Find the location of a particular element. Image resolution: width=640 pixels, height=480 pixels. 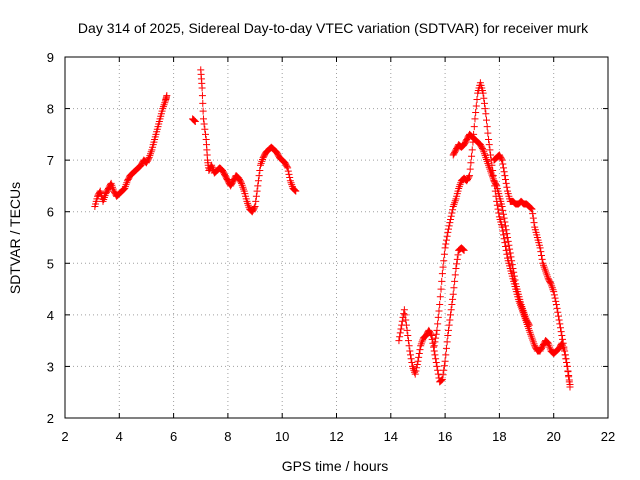

y-tick-label: 5 is located at coordinates (50, 263).